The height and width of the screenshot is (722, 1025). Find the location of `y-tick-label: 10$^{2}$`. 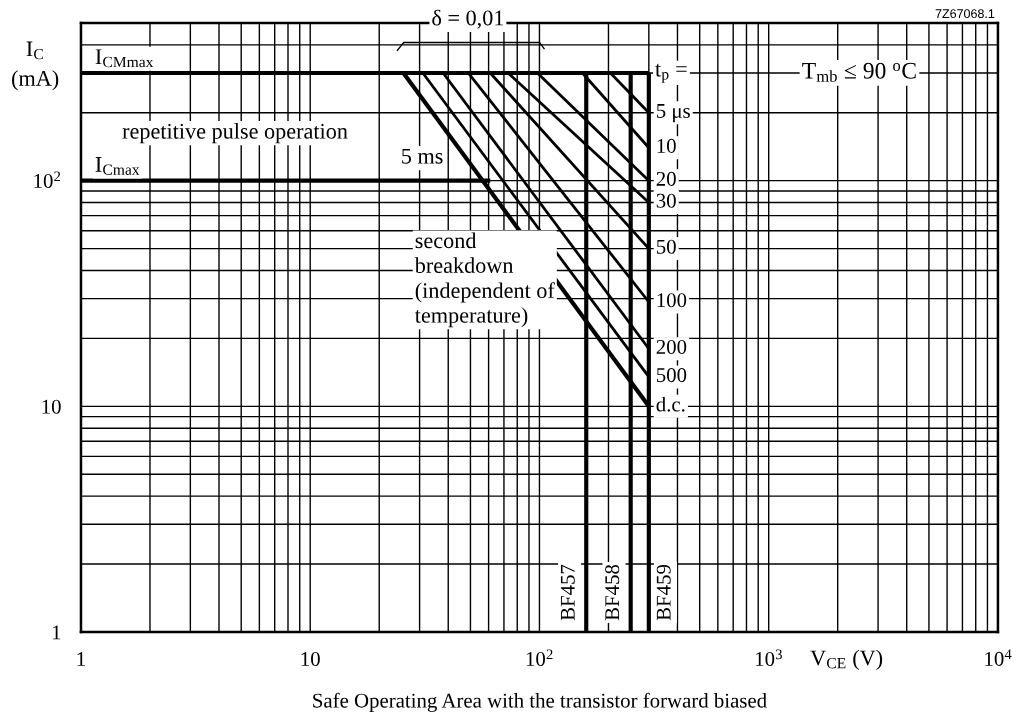

y-tick-label: 10$^{2}$ is located at coordinates (47, 179).